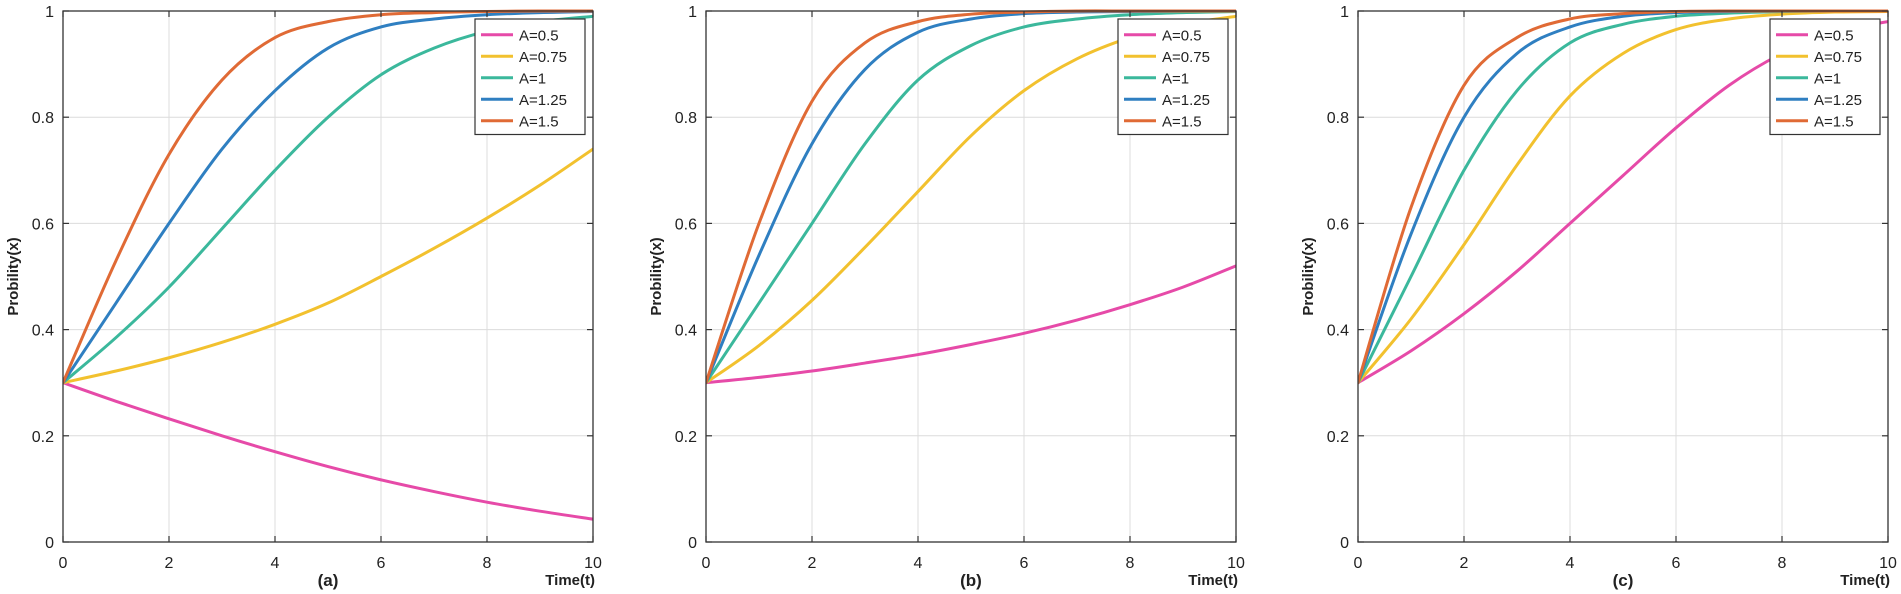 The width and height of the screenshot is (1901, 594). I want to click on panel-label: (a), so click(328, 580).